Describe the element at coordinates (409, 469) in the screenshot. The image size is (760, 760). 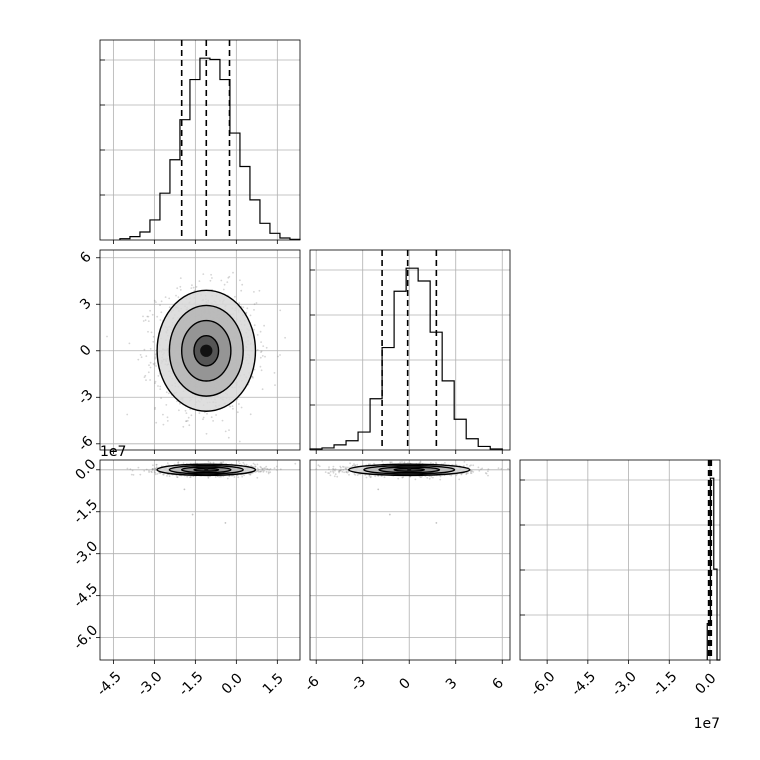
I see `density-peak` at that location.